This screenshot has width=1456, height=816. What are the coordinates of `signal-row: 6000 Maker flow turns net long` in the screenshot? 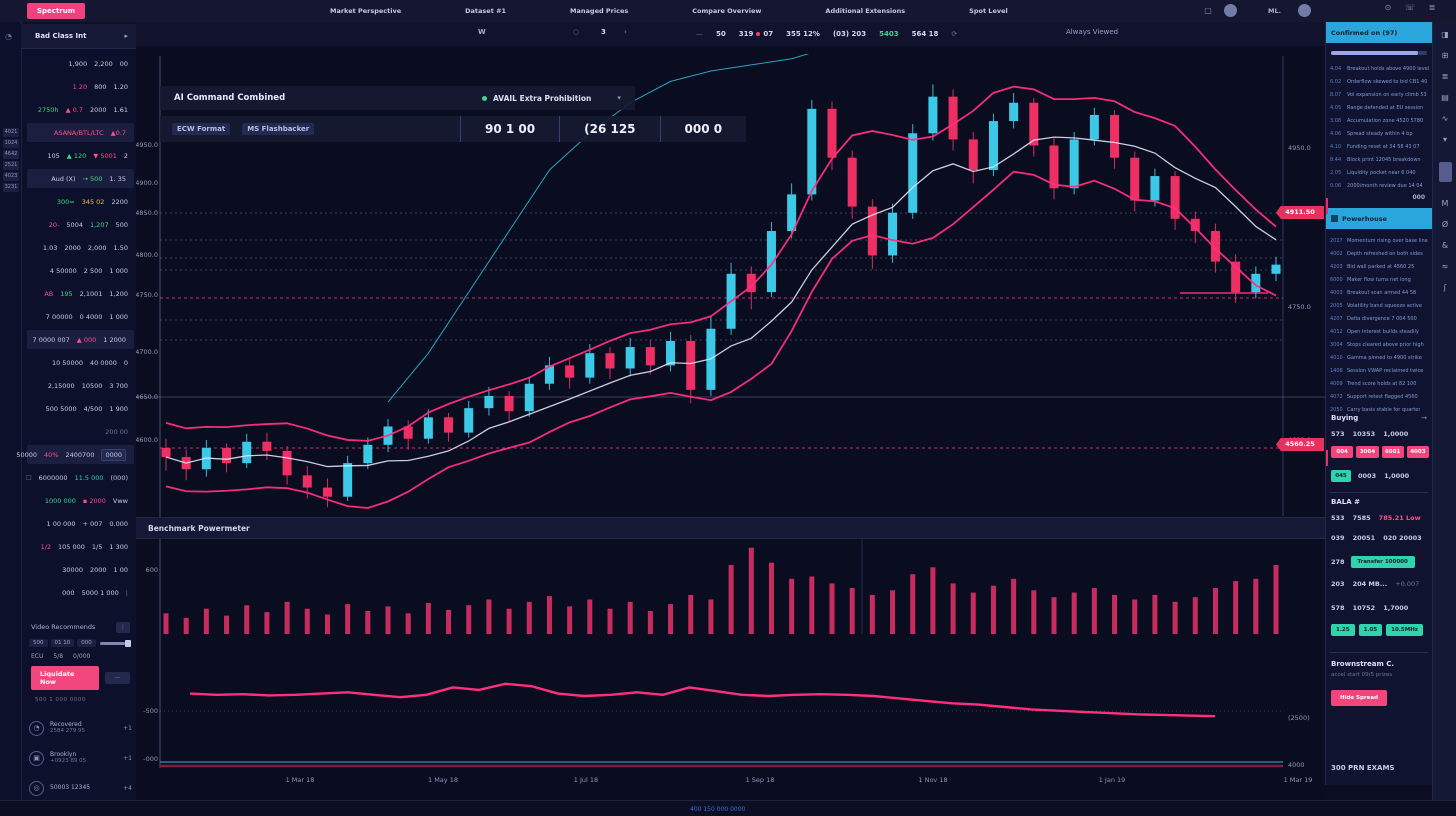 It's located at (1380, 279).